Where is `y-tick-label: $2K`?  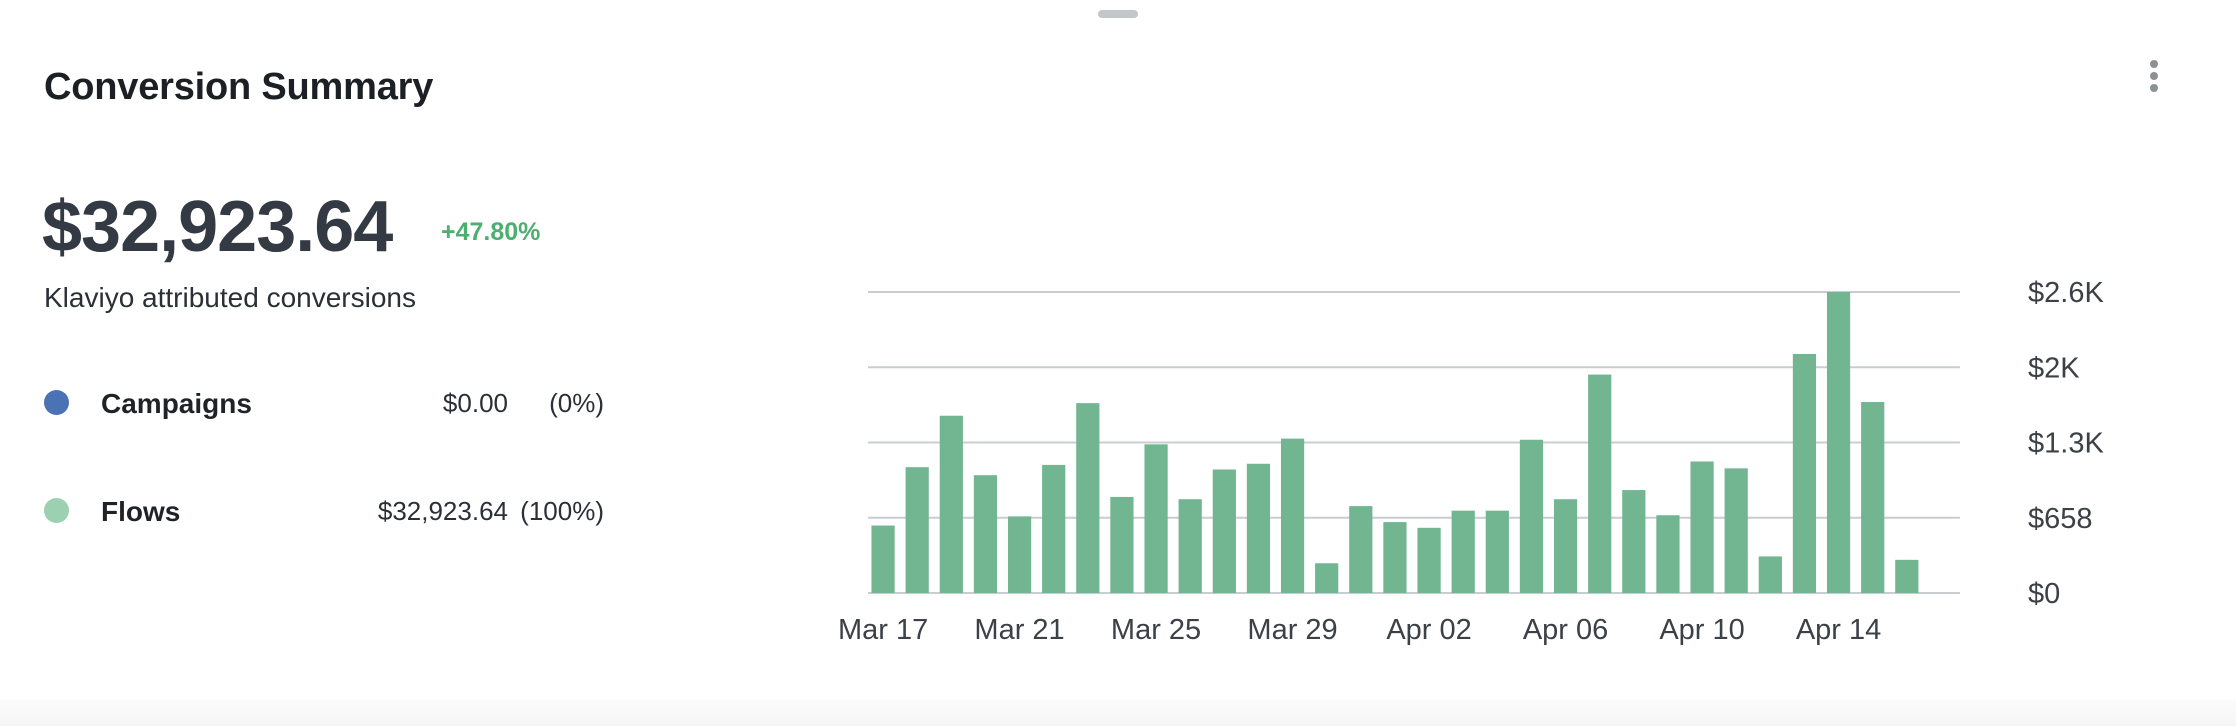
y-tick-label: $2K is located at coordinates (2054, 368).